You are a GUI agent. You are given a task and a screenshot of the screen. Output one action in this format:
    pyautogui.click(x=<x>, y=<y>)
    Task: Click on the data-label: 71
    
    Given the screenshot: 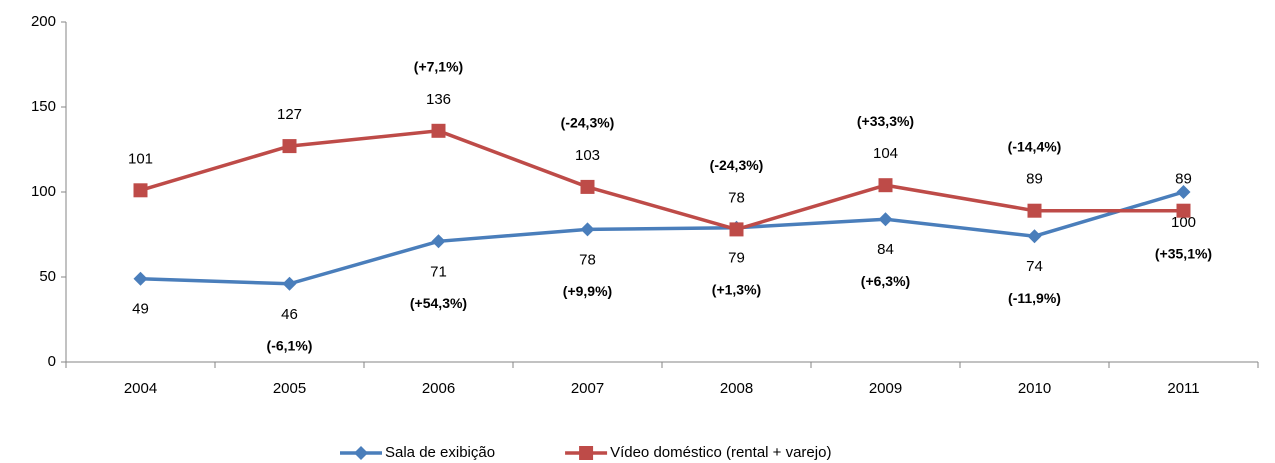 What is the action you would take?
    pyautogui.click(x=438, y=271)
    